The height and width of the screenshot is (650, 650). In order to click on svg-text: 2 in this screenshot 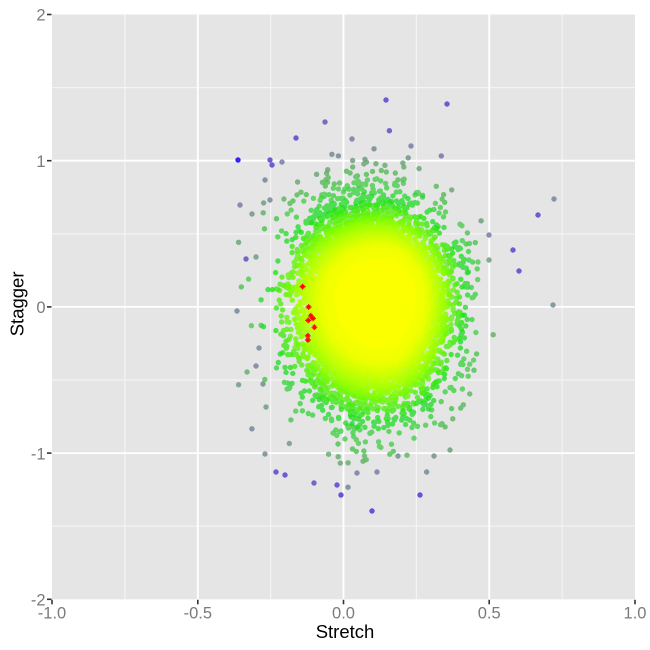, I will do `click(40, 16)`.